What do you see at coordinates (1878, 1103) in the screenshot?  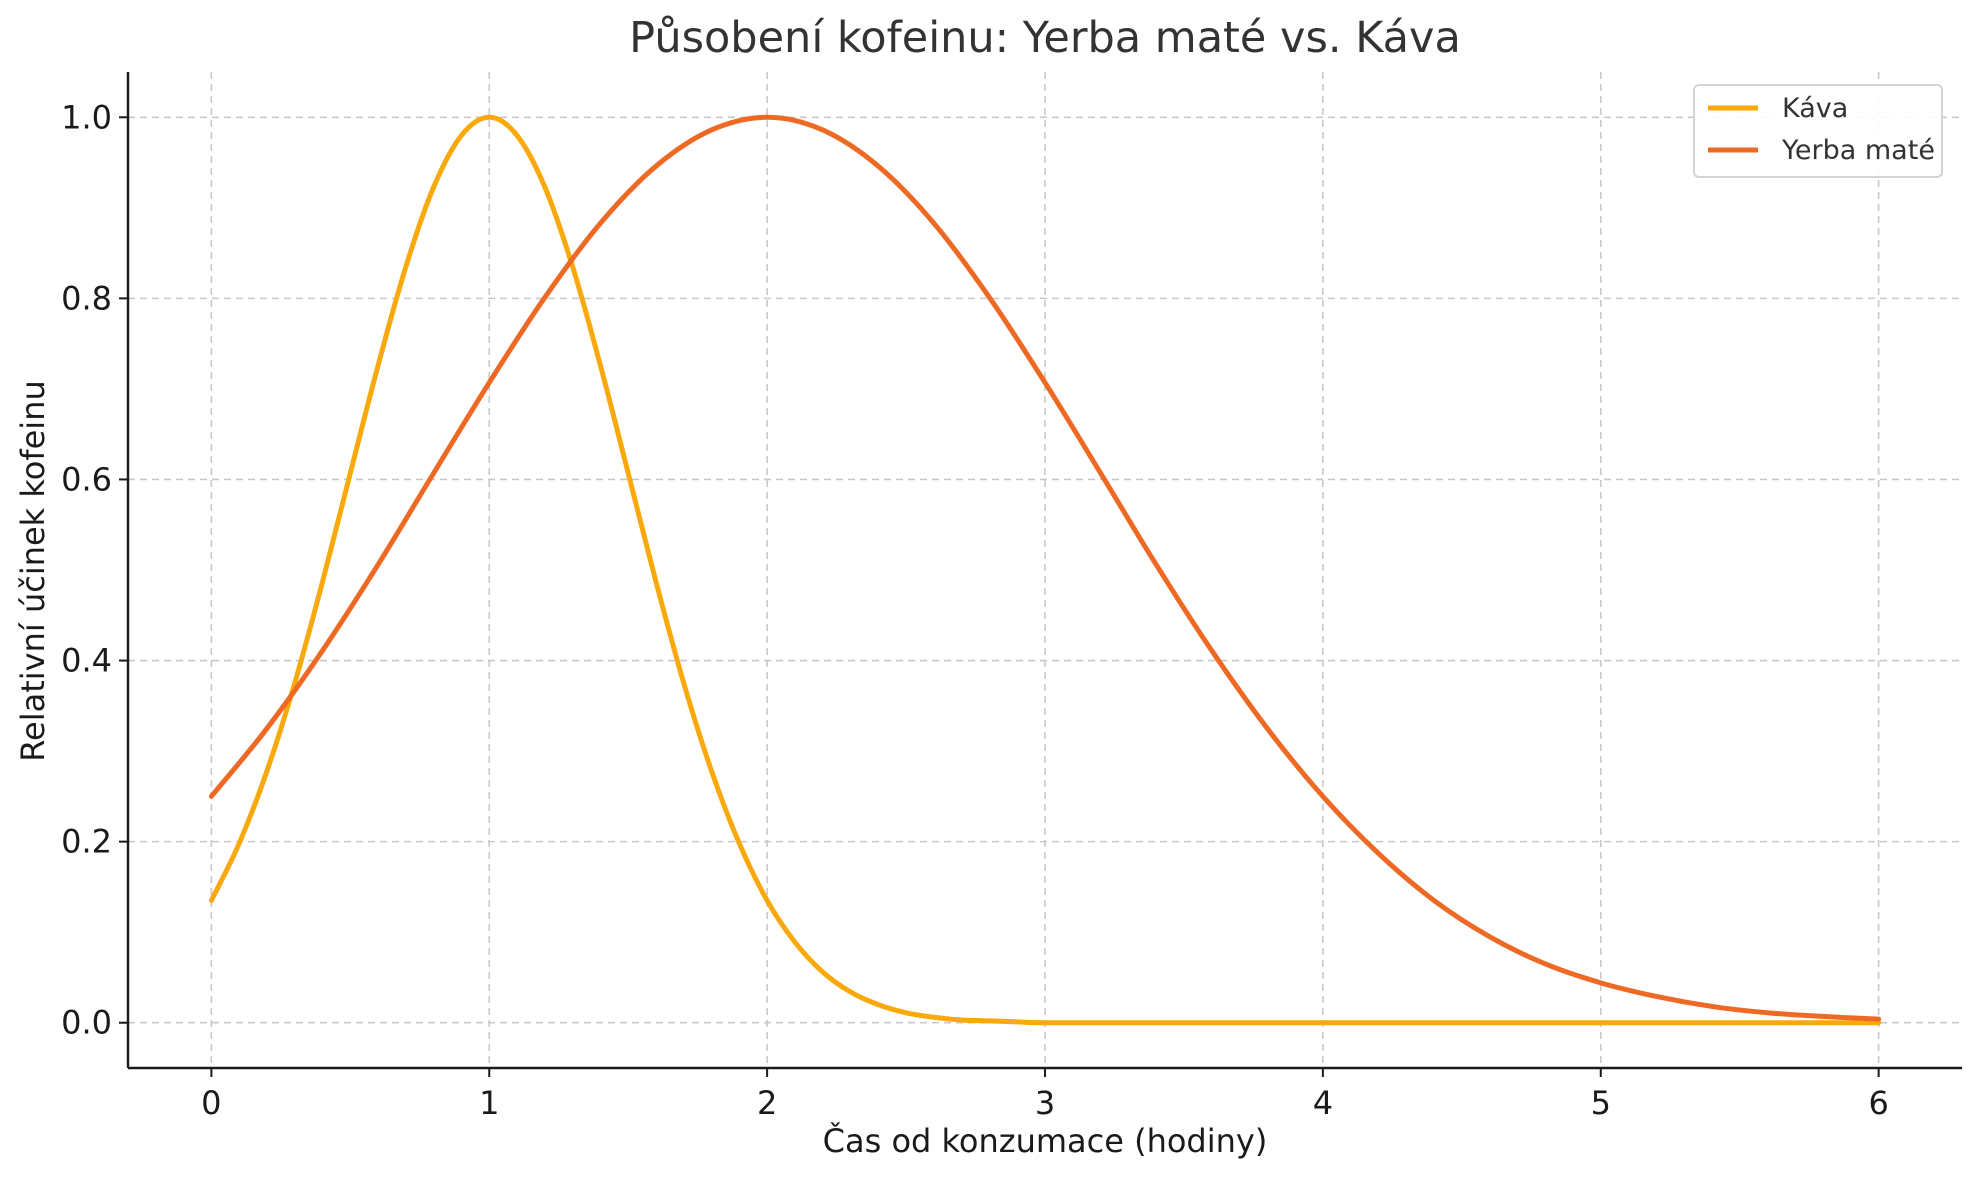 I see `x-tick-label-6: 6` at bounding box center [1878, 1103].